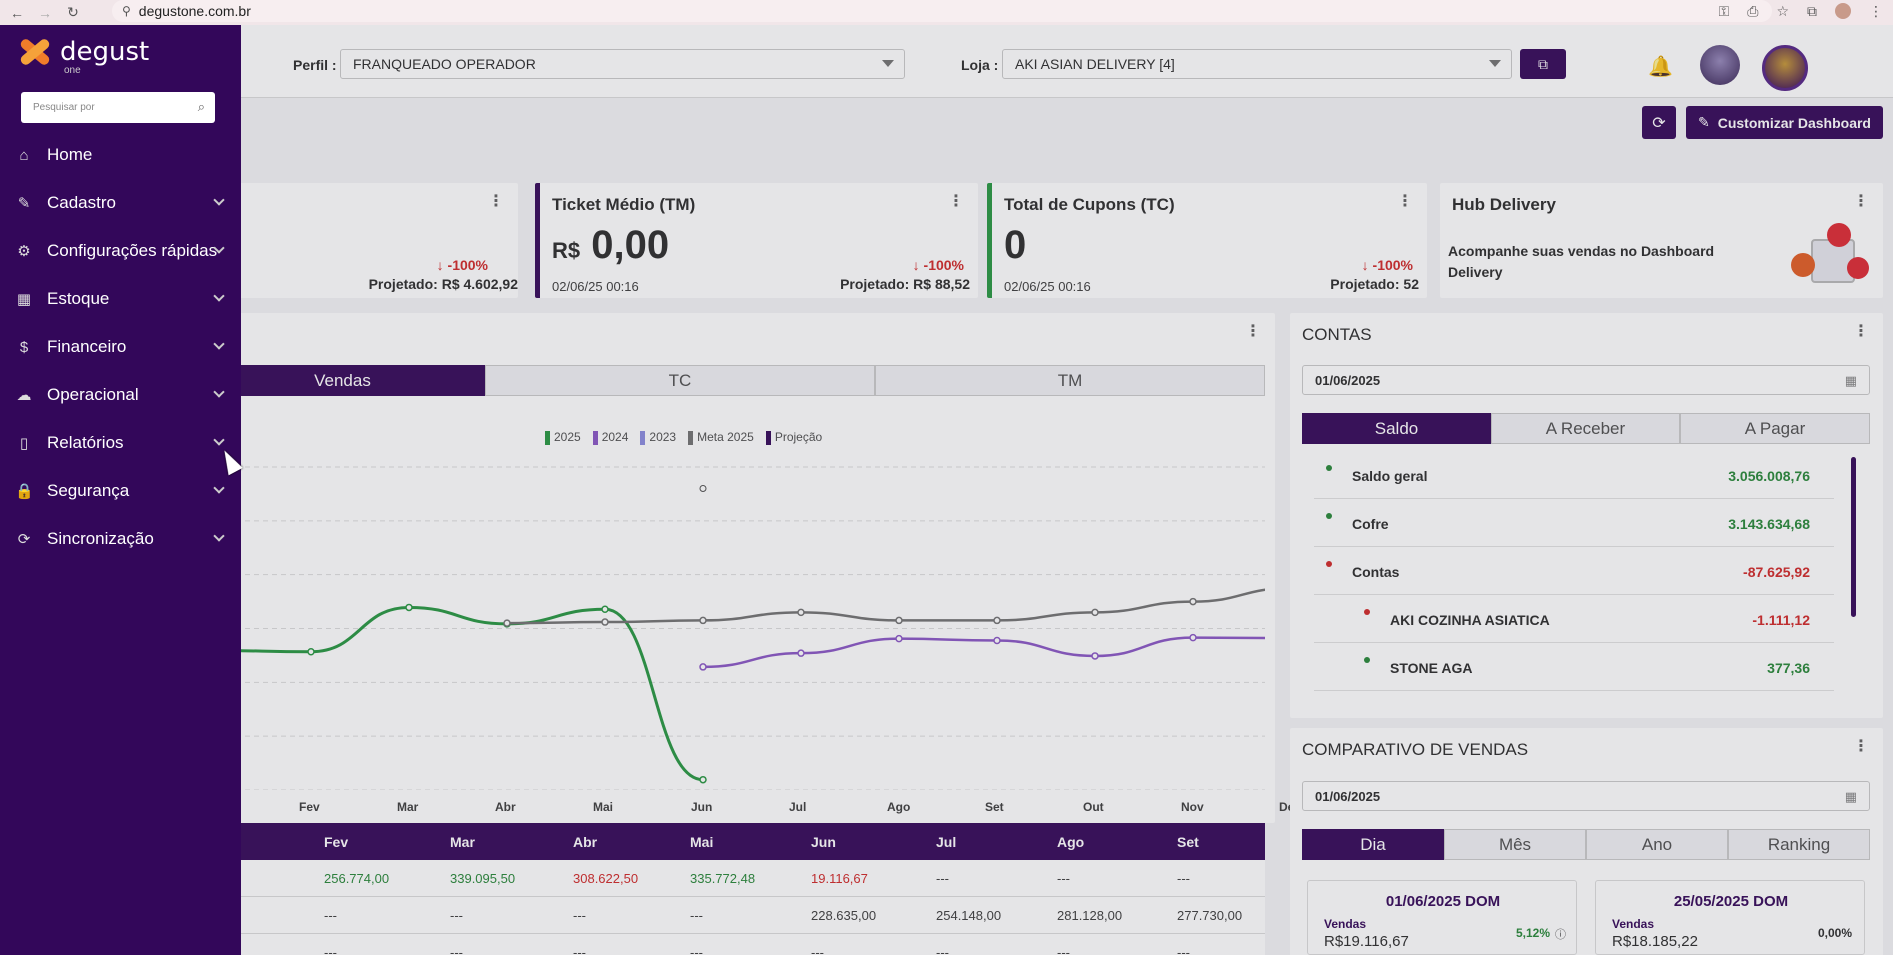 The width and height of the screenshot is (1893, 955). Describe the element at coordinates (1070, 380) in the screenshot. I see `tab-tm: TM` at that location.